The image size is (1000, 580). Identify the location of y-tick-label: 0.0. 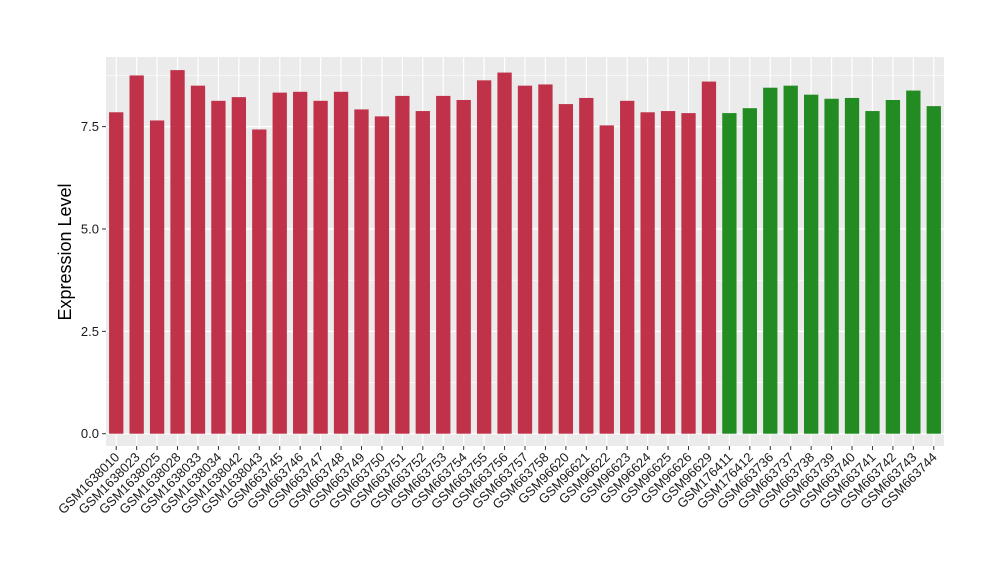
(90, 433).